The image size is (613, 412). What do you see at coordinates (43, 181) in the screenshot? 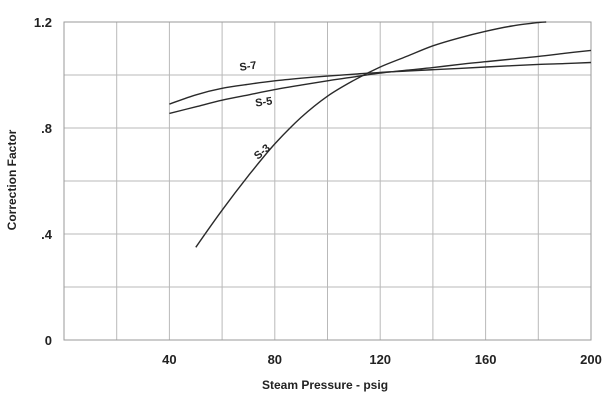
I see `y-axis-tick-labels: 0 .4 .8 1.2` at bounding box center [43, 181].